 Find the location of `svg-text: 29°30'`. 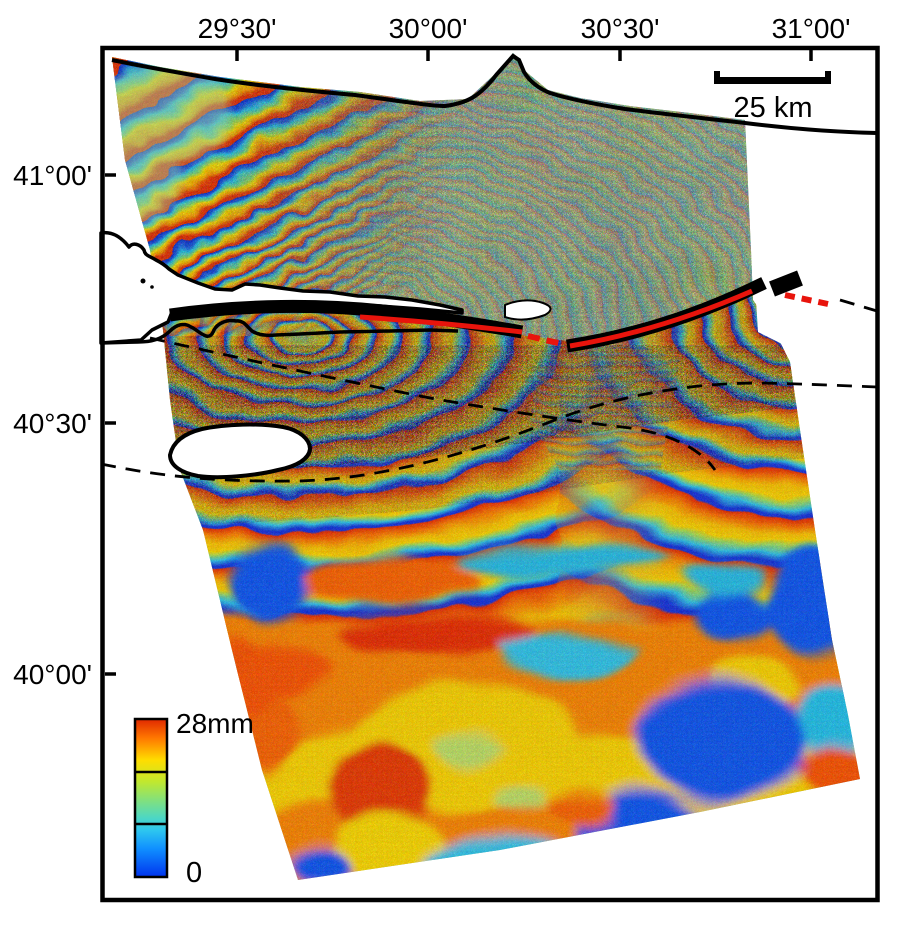

svg-text: 29°30' is located at coordinates (237, 28).